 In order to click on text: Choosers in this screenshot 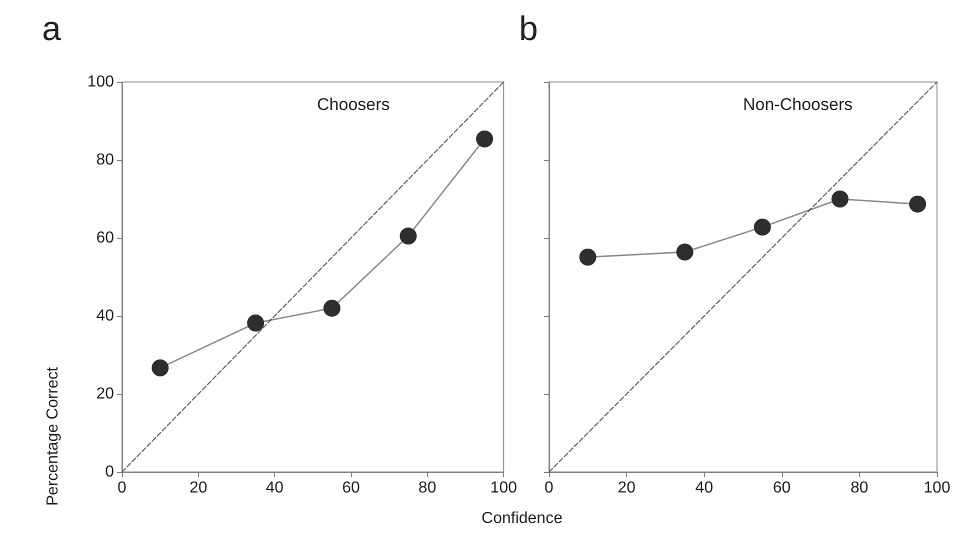, I will do `click(353, 104)`.